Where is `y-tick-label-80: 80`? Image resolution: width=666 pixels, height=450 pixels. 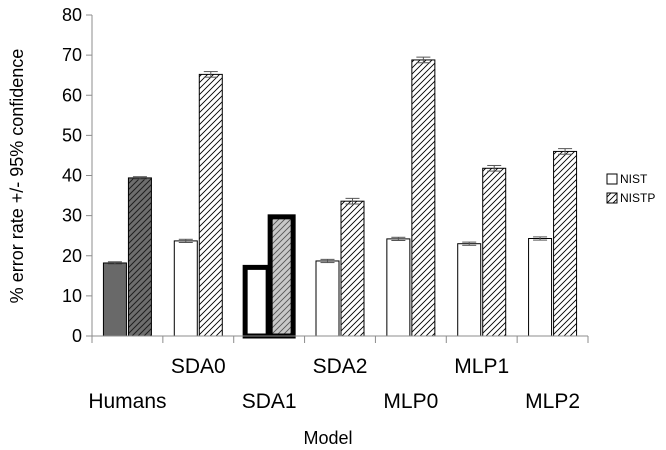 y-tick-label-80: 80 is located at coordinates (72, 15).